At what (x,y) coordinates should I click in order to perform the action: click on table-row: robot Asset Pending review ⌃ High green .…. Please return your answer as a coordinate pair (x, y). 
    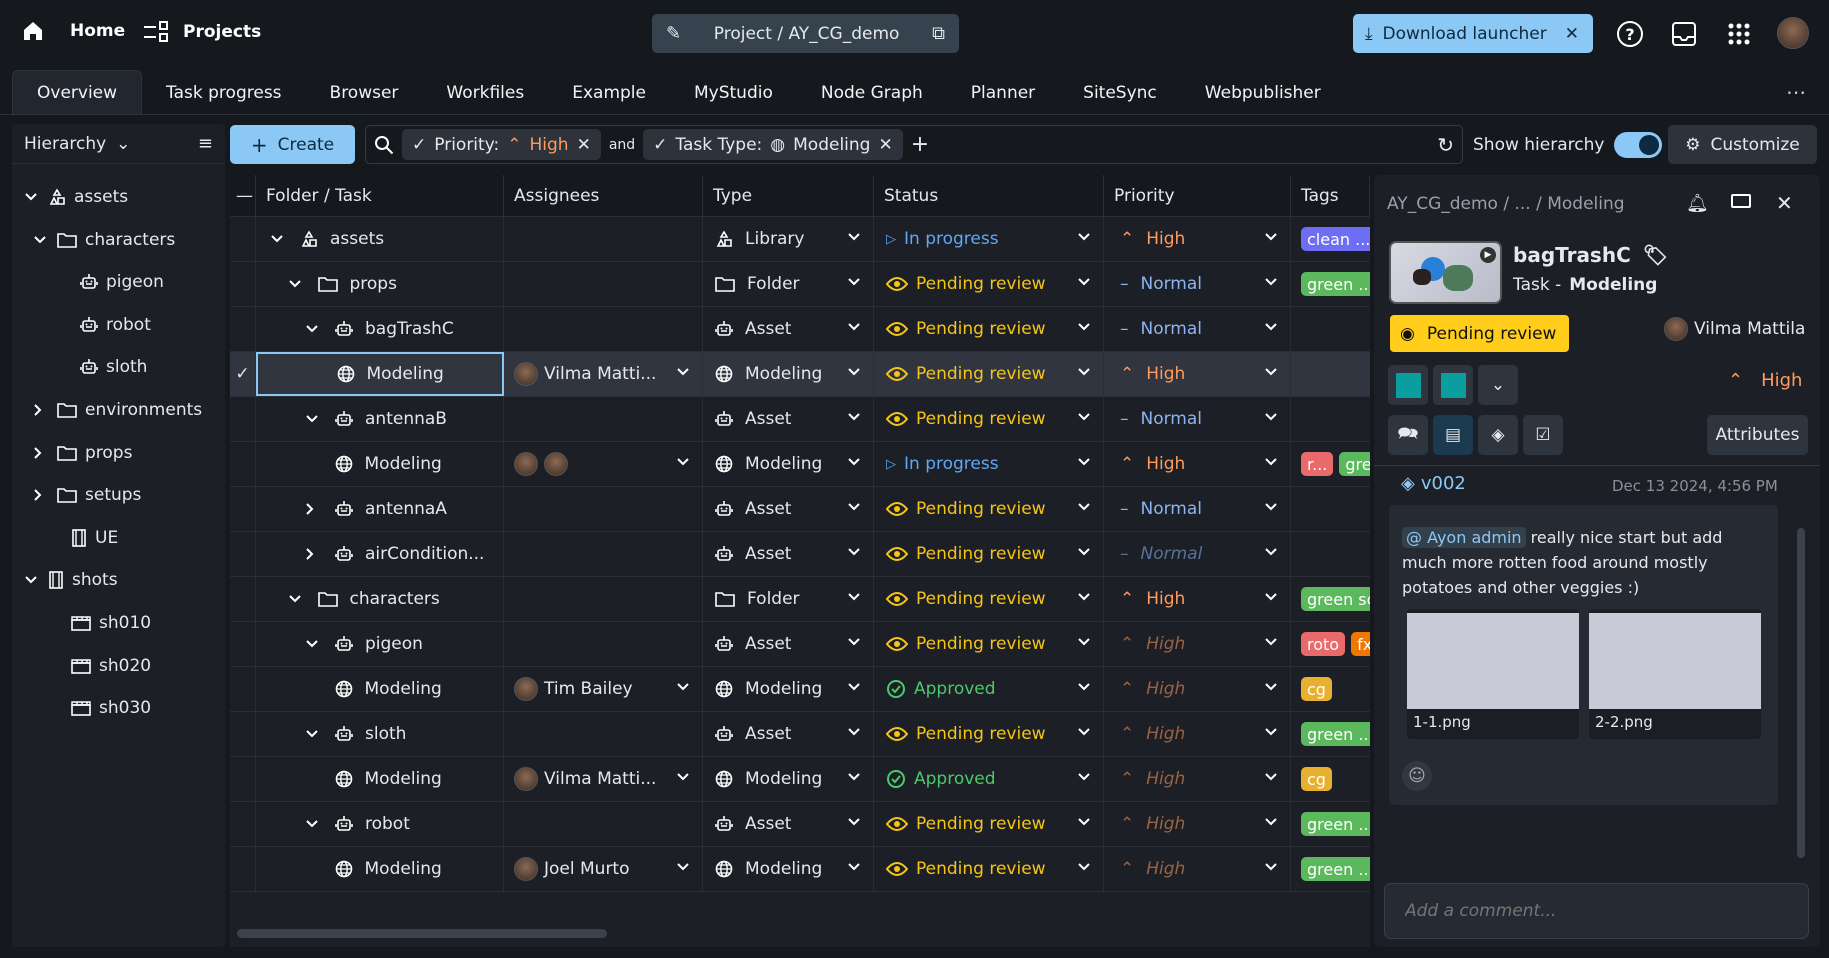
    Looking at the image, I should click on (800, 824).